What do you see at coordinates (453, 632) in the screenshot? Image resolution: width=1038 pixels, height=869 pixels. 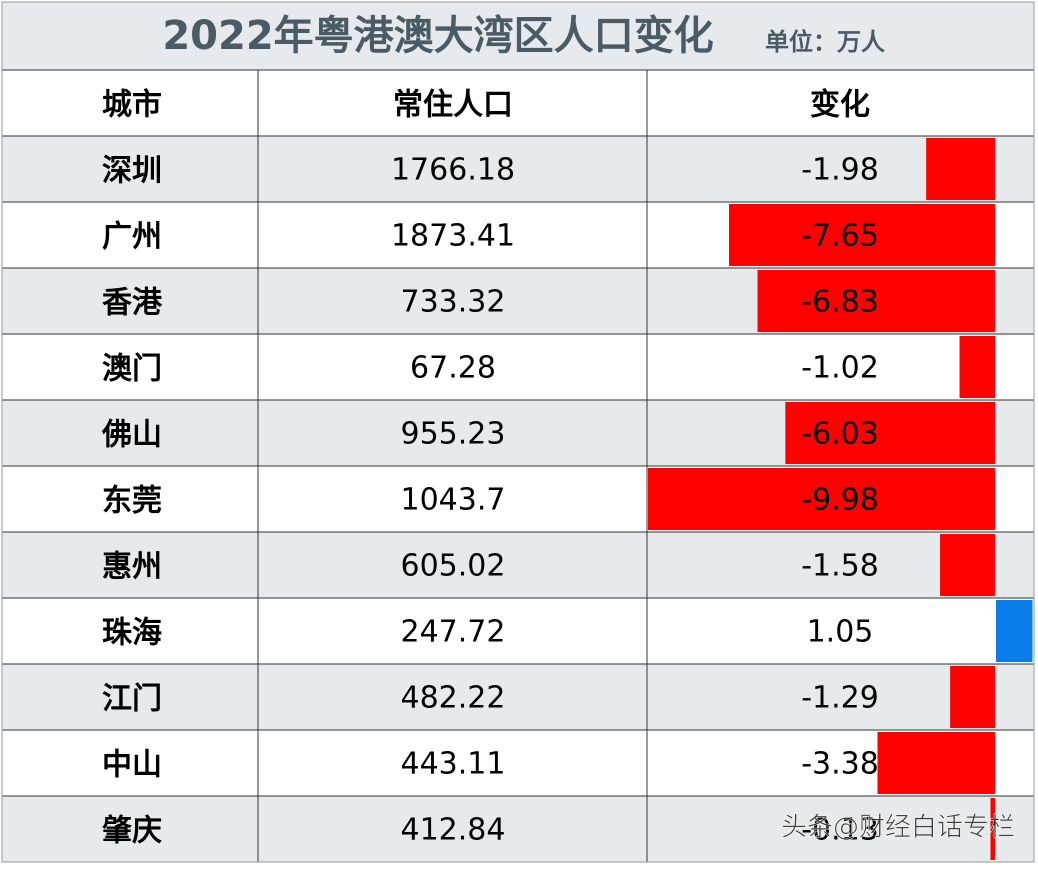 I see `population: 247.72` at bounding box center [453, 632].